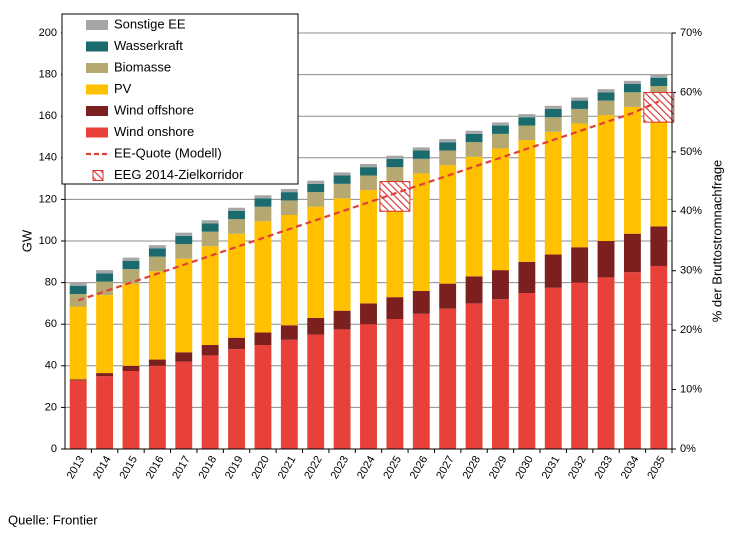 Image resolution: width=734 pixels, height=537 pixels. What do you see at coordinates (128, 467) in the screenshot?
I see `x-tick-label: 2015` at bounding box center [128, 467].